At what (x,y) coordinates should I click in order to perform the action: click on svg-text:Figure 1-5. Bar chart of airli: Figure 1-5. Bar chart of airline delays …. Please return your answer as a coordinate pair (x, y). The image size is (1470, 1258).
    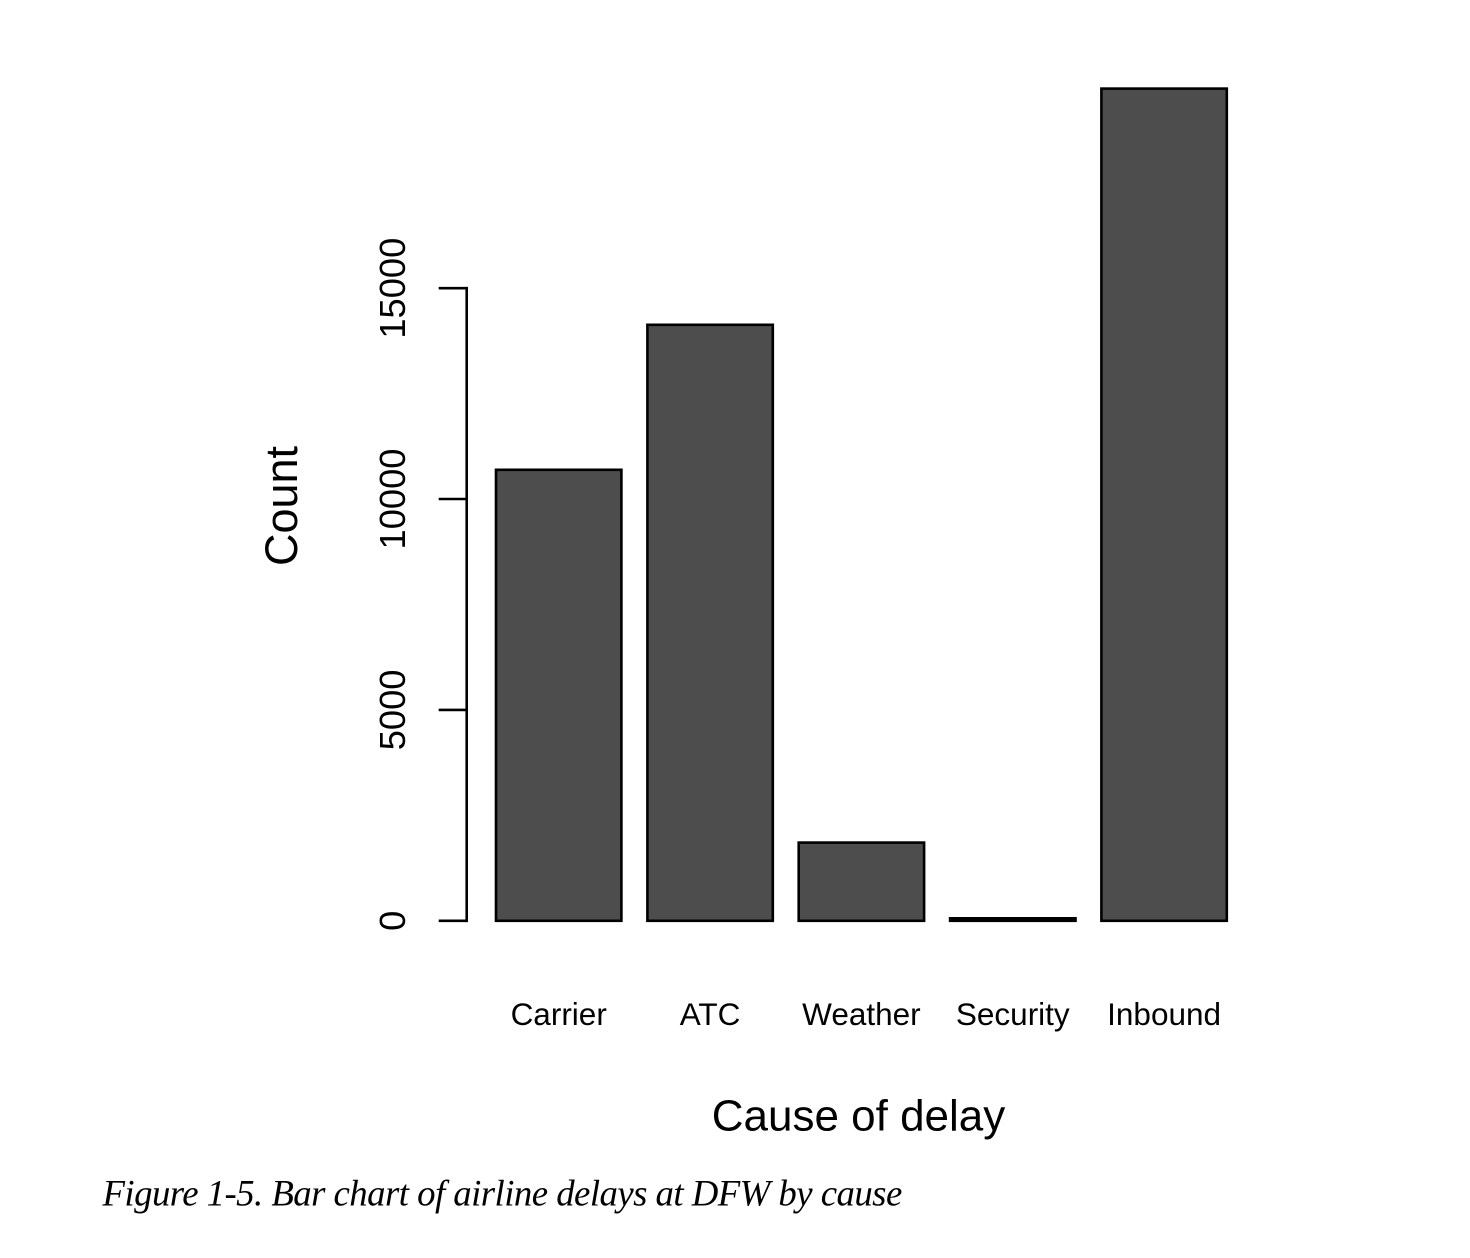
    Looking at the image, I should click on (502, 1192).